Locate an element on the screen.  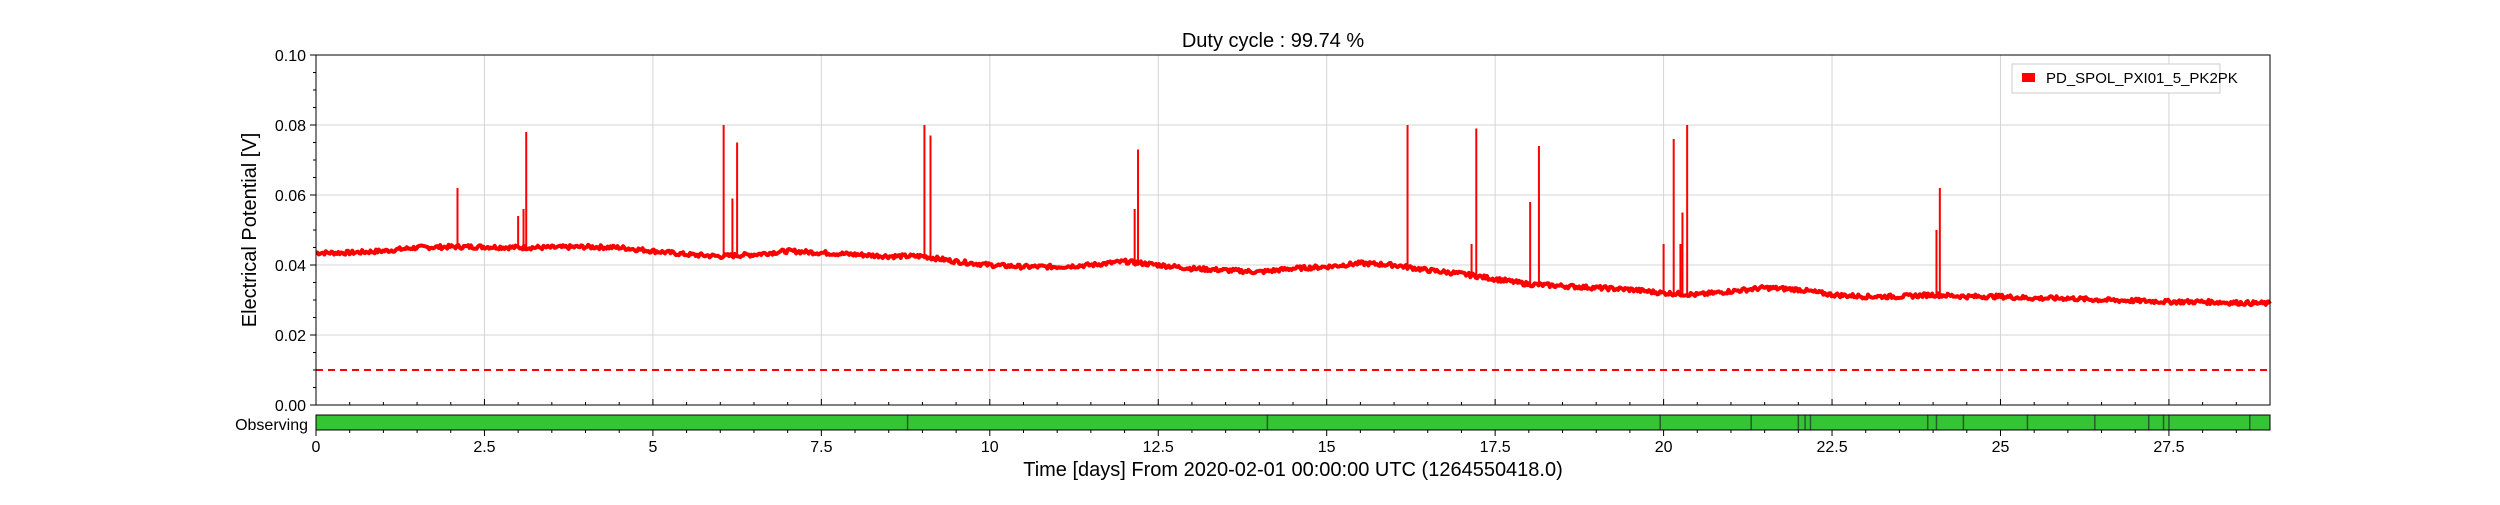
segments-panel is located at coordinates (1293, 422).